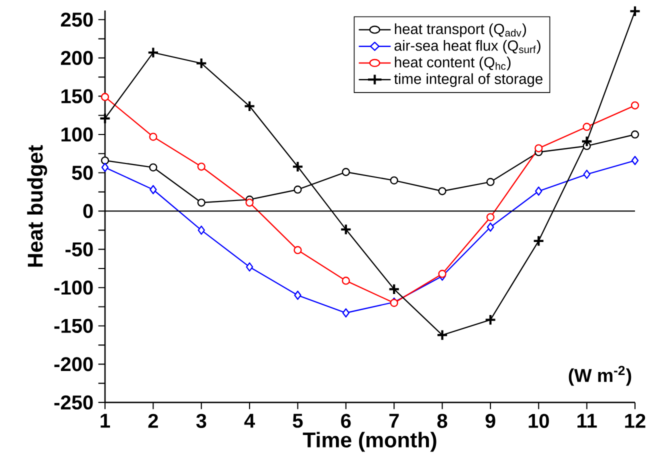 Image resolution: width=661 pixels, height=471 pixels. I want to click on x-tick-label: 12, so click(635, 421).